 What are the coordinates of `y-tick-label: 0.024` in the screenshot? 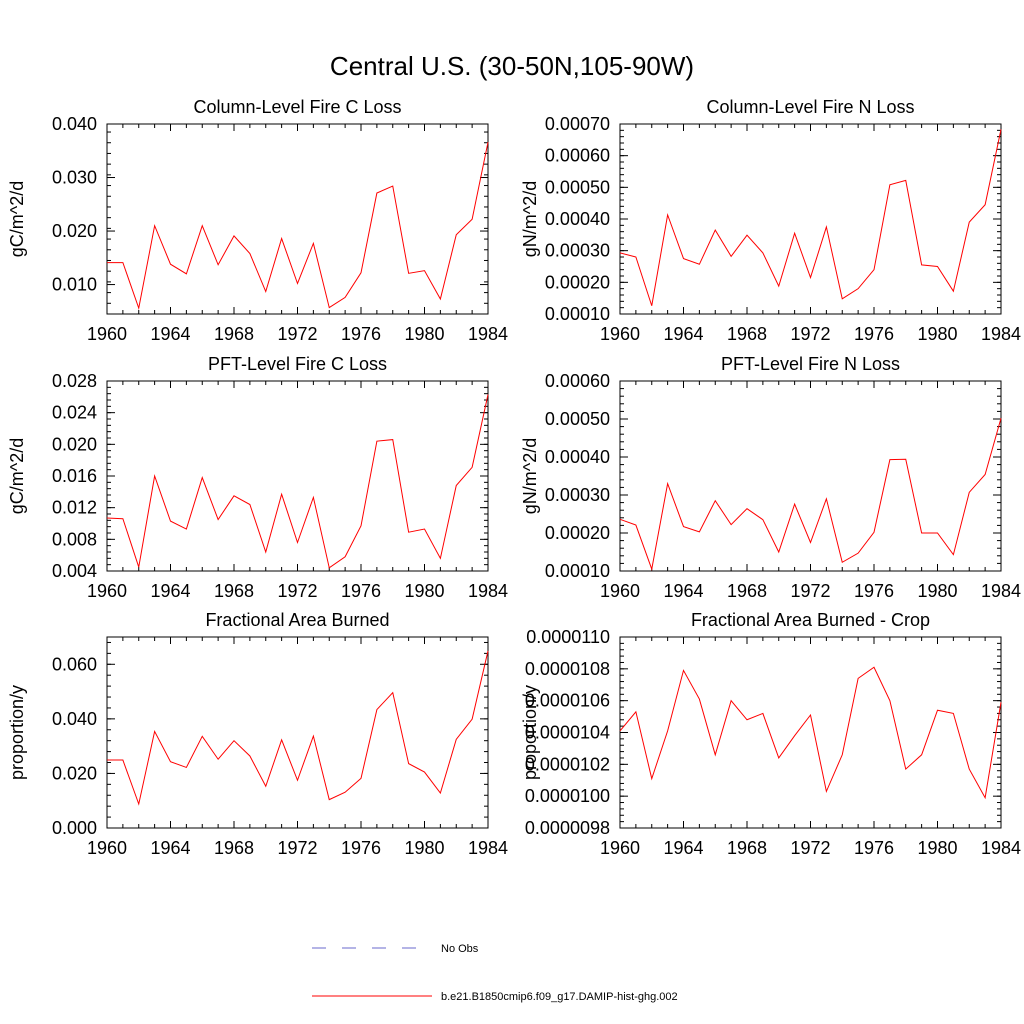 It's located at (74, 413).